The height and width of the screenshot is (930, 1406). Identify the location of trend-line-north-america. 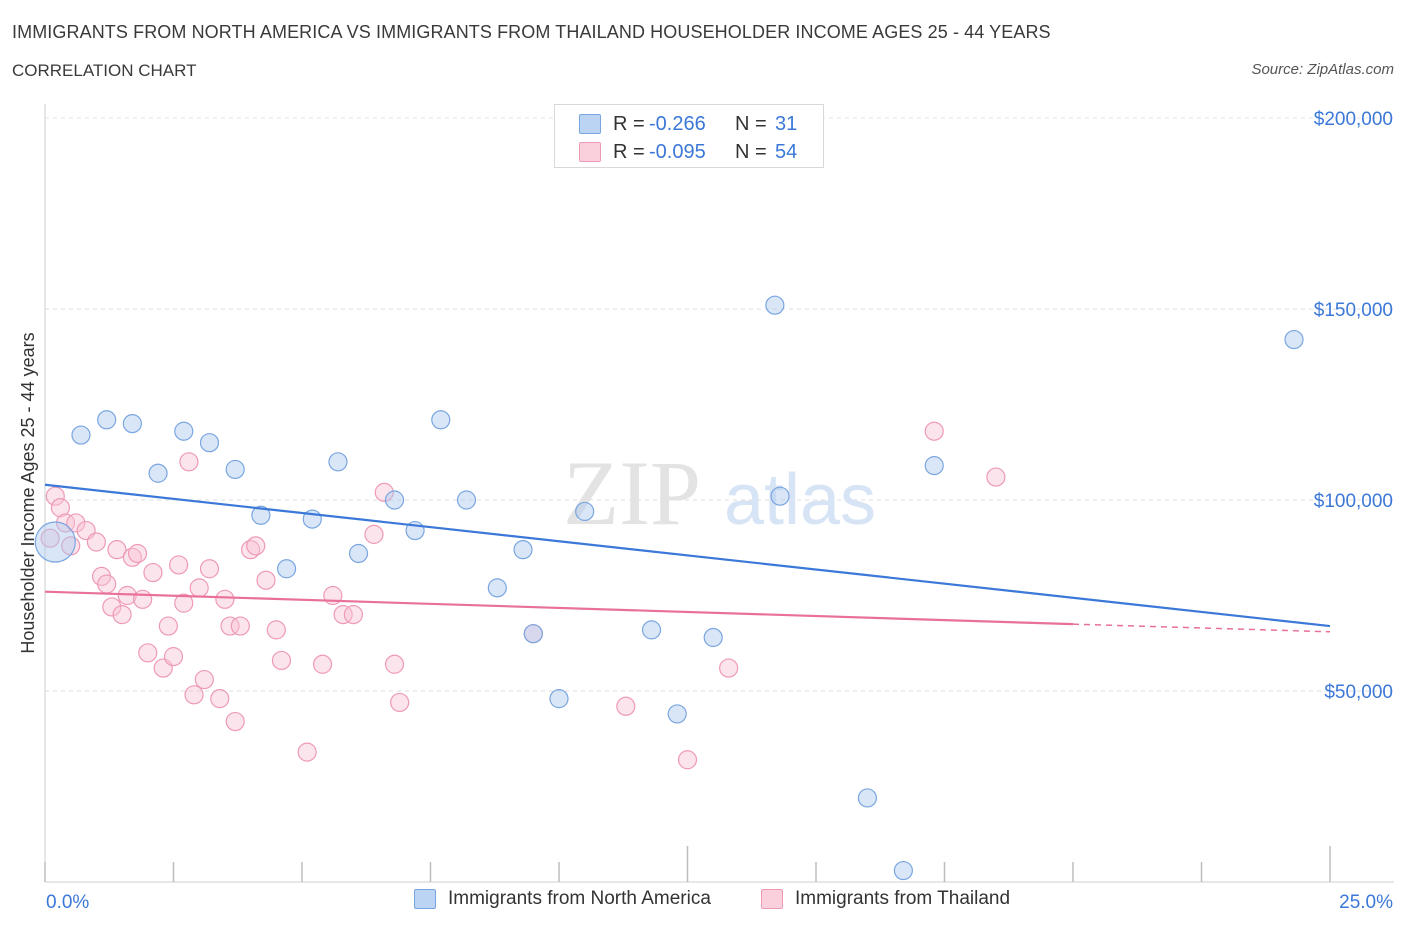
(687, 555).